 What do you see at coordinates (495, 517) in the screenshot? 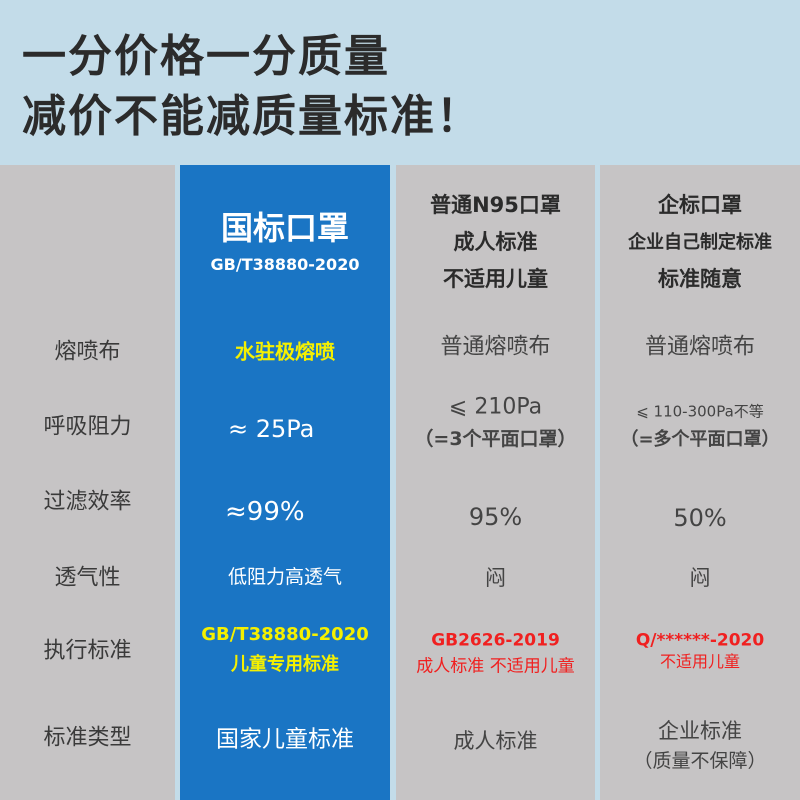
I see `value: 95%` at bounding box center [495, 517].